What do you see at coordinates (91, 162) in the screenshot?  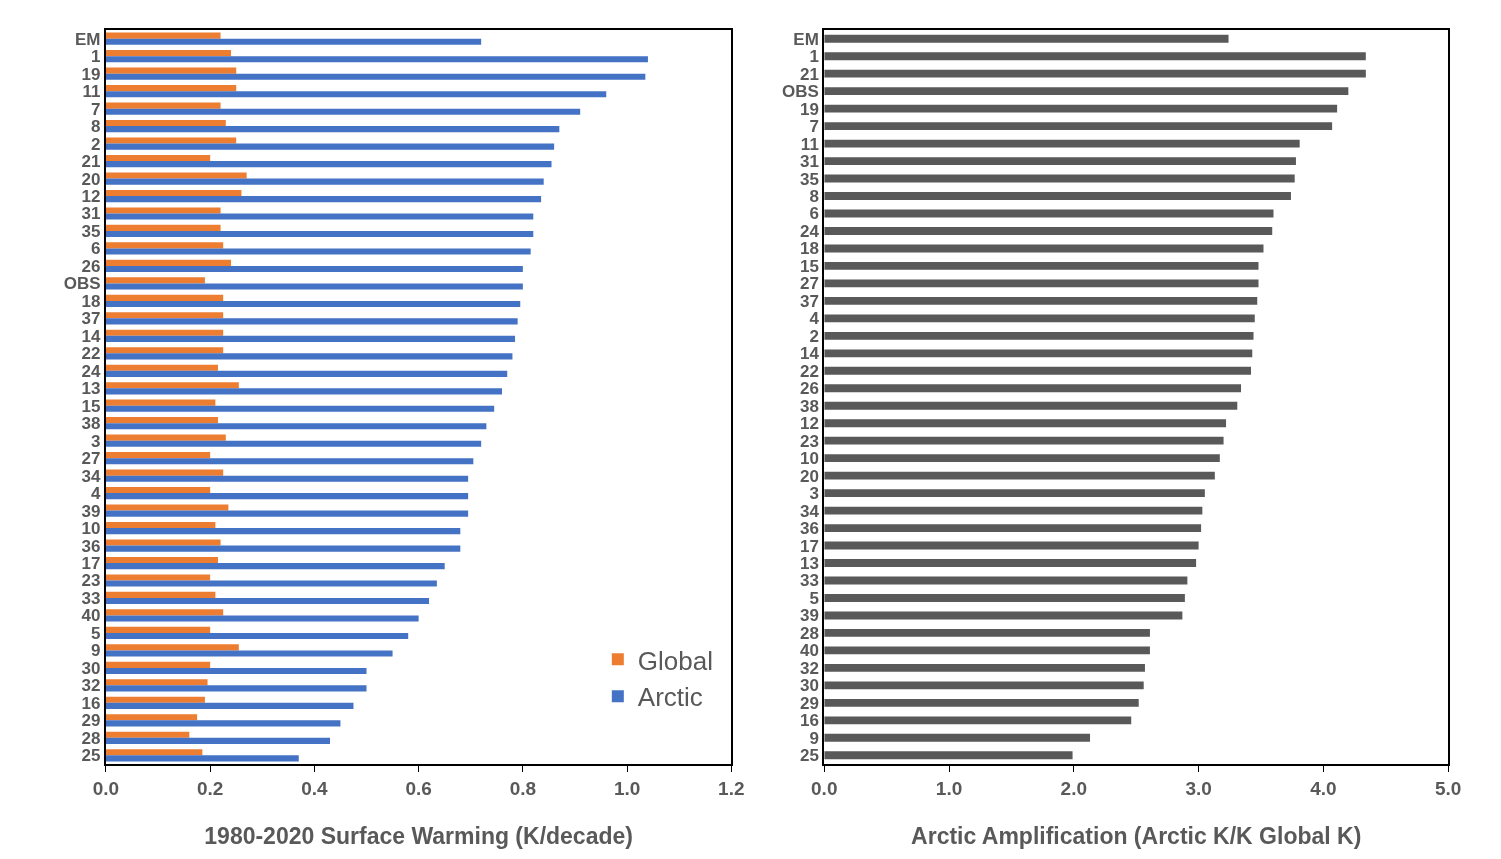 I see `y-tick-label: 21` at bounding box center [91, 162].